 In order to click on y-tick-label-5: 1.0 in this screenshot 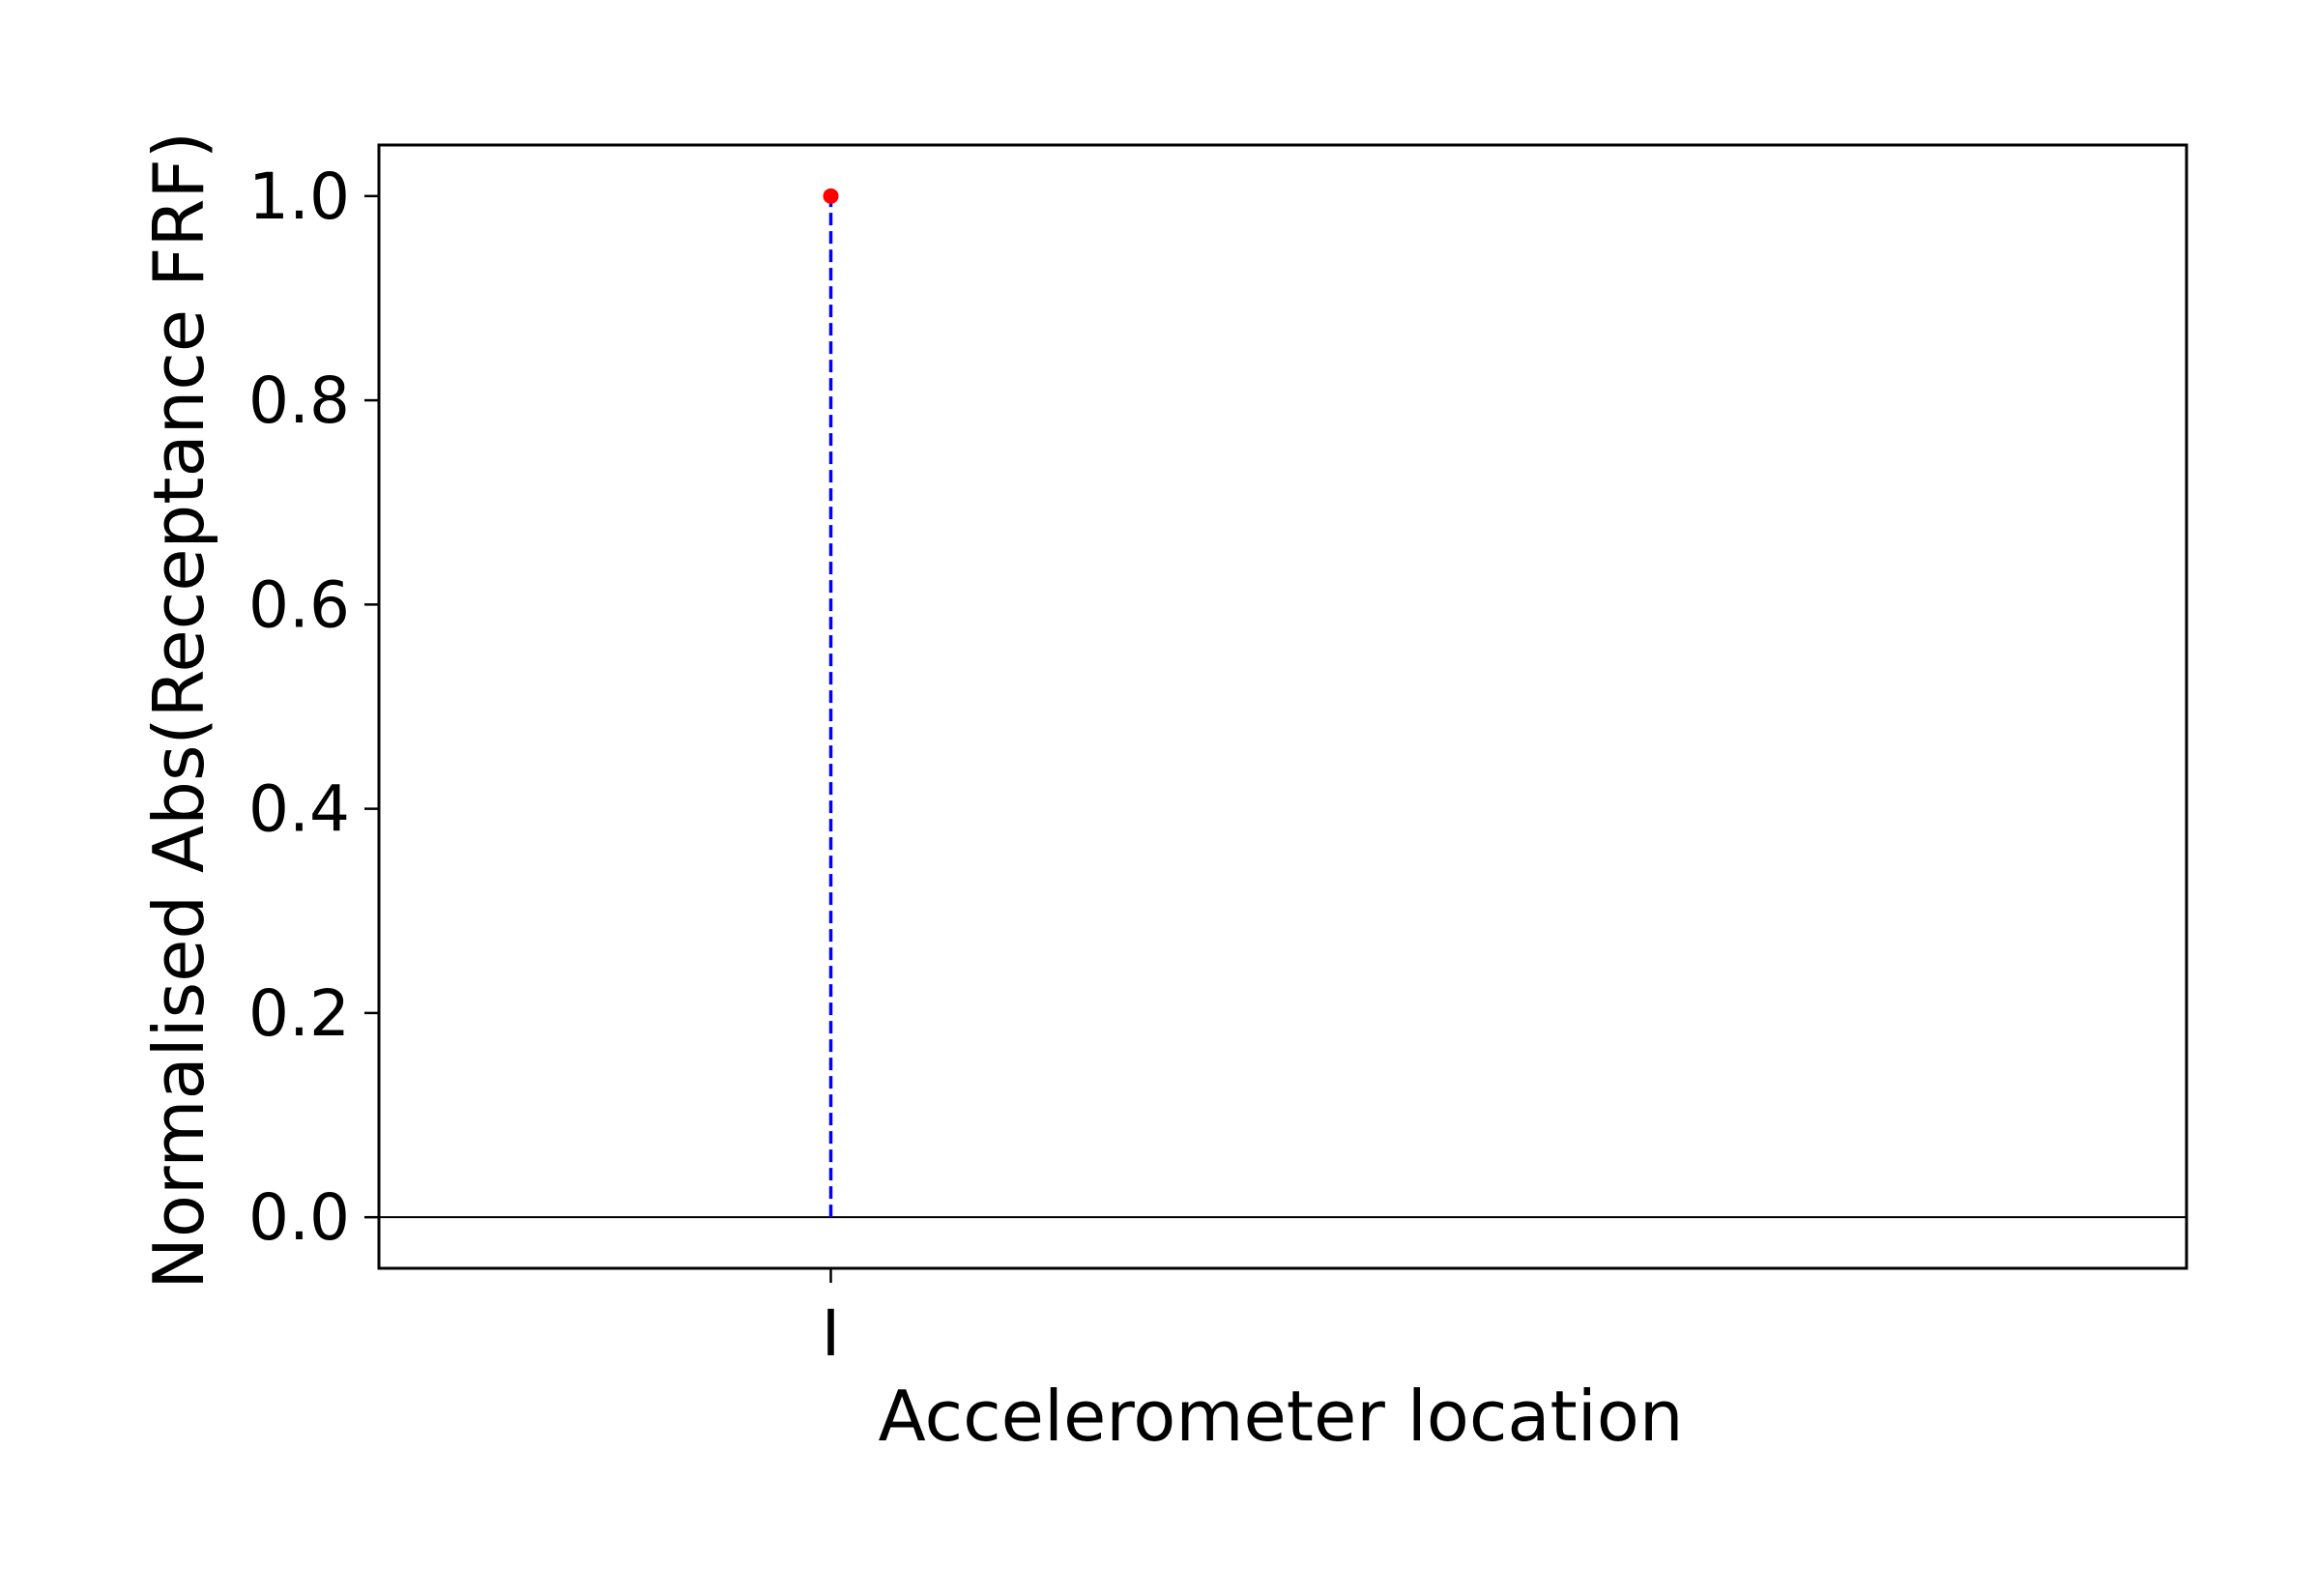, I will do `click(299, 197)`.